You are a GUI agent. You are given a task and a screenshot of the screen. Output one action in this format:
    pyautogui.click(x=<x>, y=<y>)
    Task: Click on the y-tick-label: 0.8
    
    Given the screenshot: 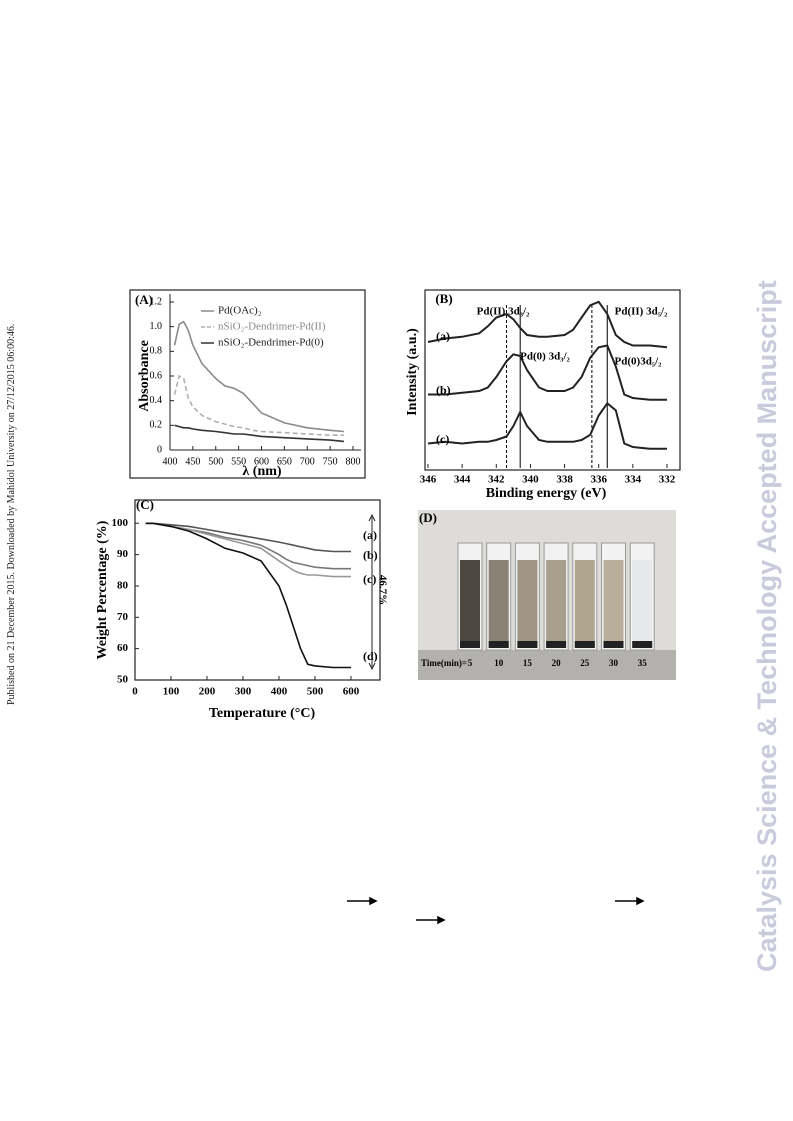 What is the action you would take?
    pyautogui.click(x=156, y=351)
    